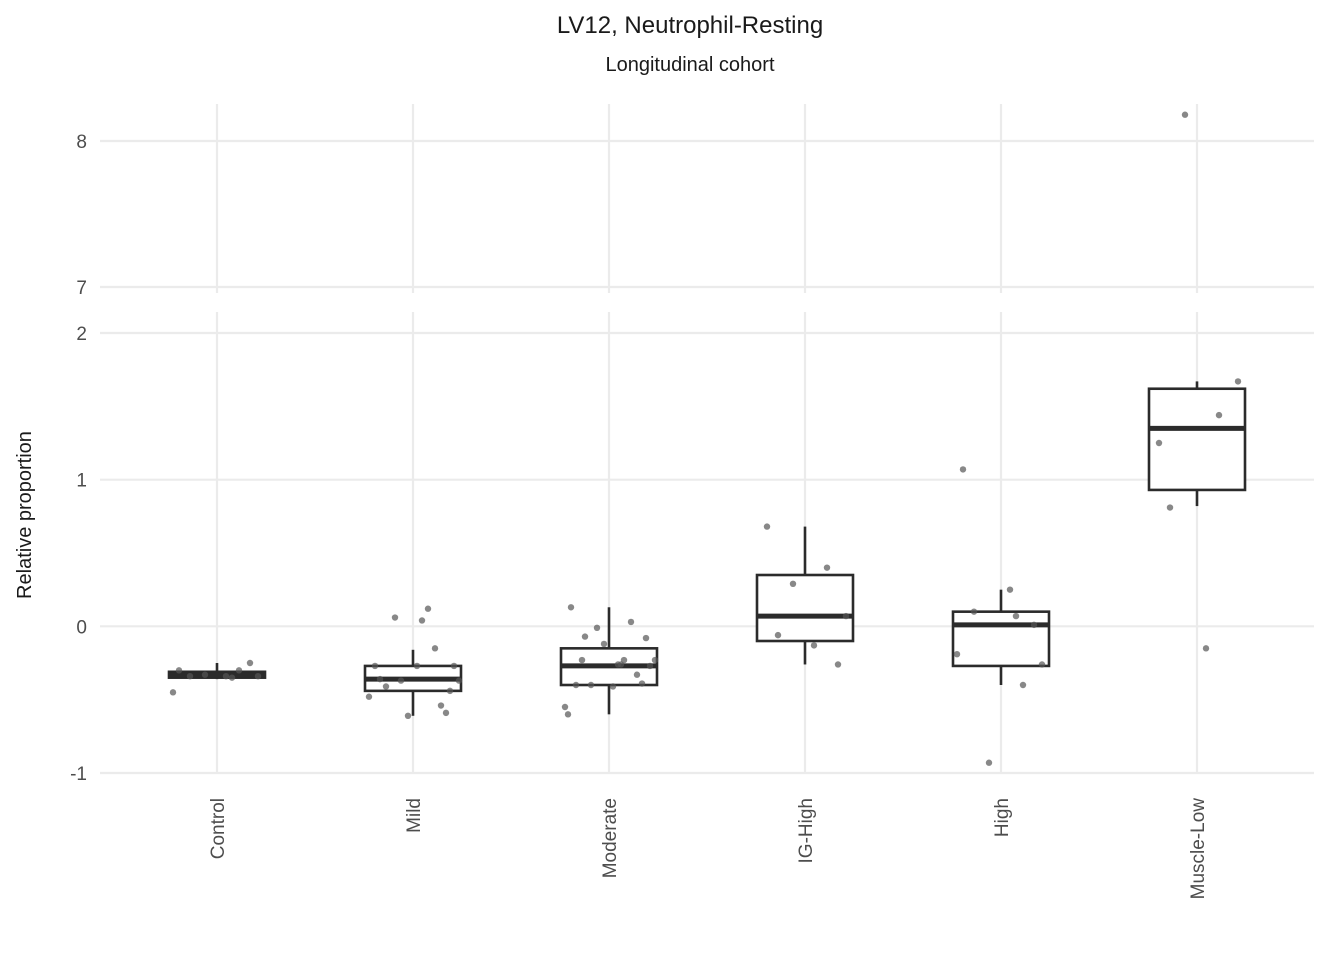  What do you see at coordinates (1198, 849) in the screenshot?
I see `x-tick-label: Muscle-Low` at bounding box center [1198, 849].